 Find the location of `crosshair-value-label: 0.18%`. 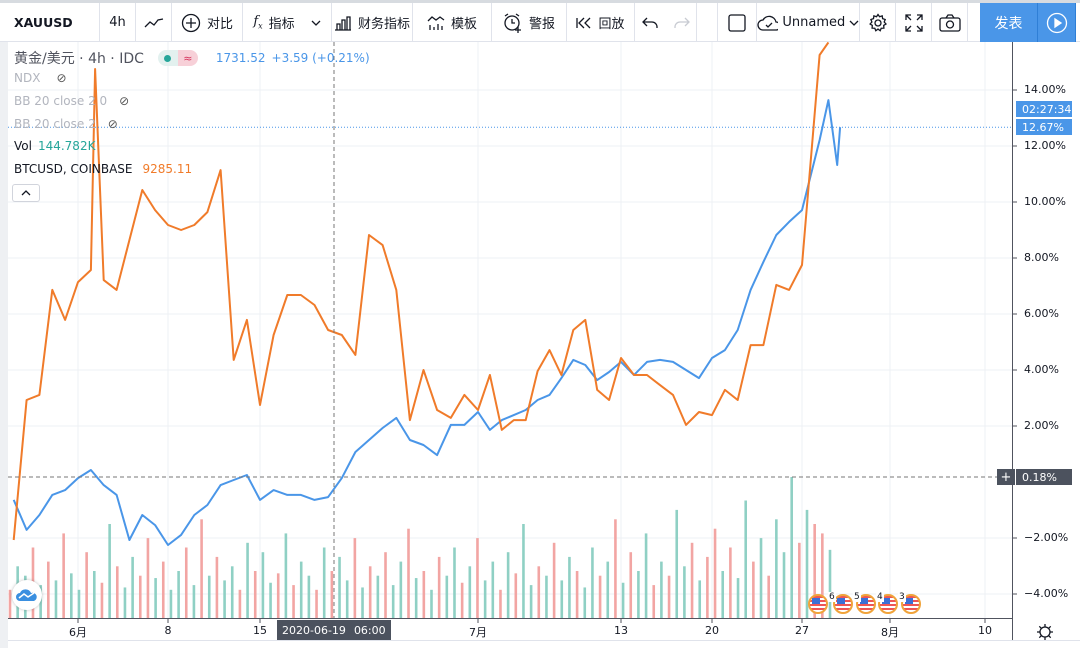

crosshair-value-label: 0.18% is located at coordinates (1039, 477).